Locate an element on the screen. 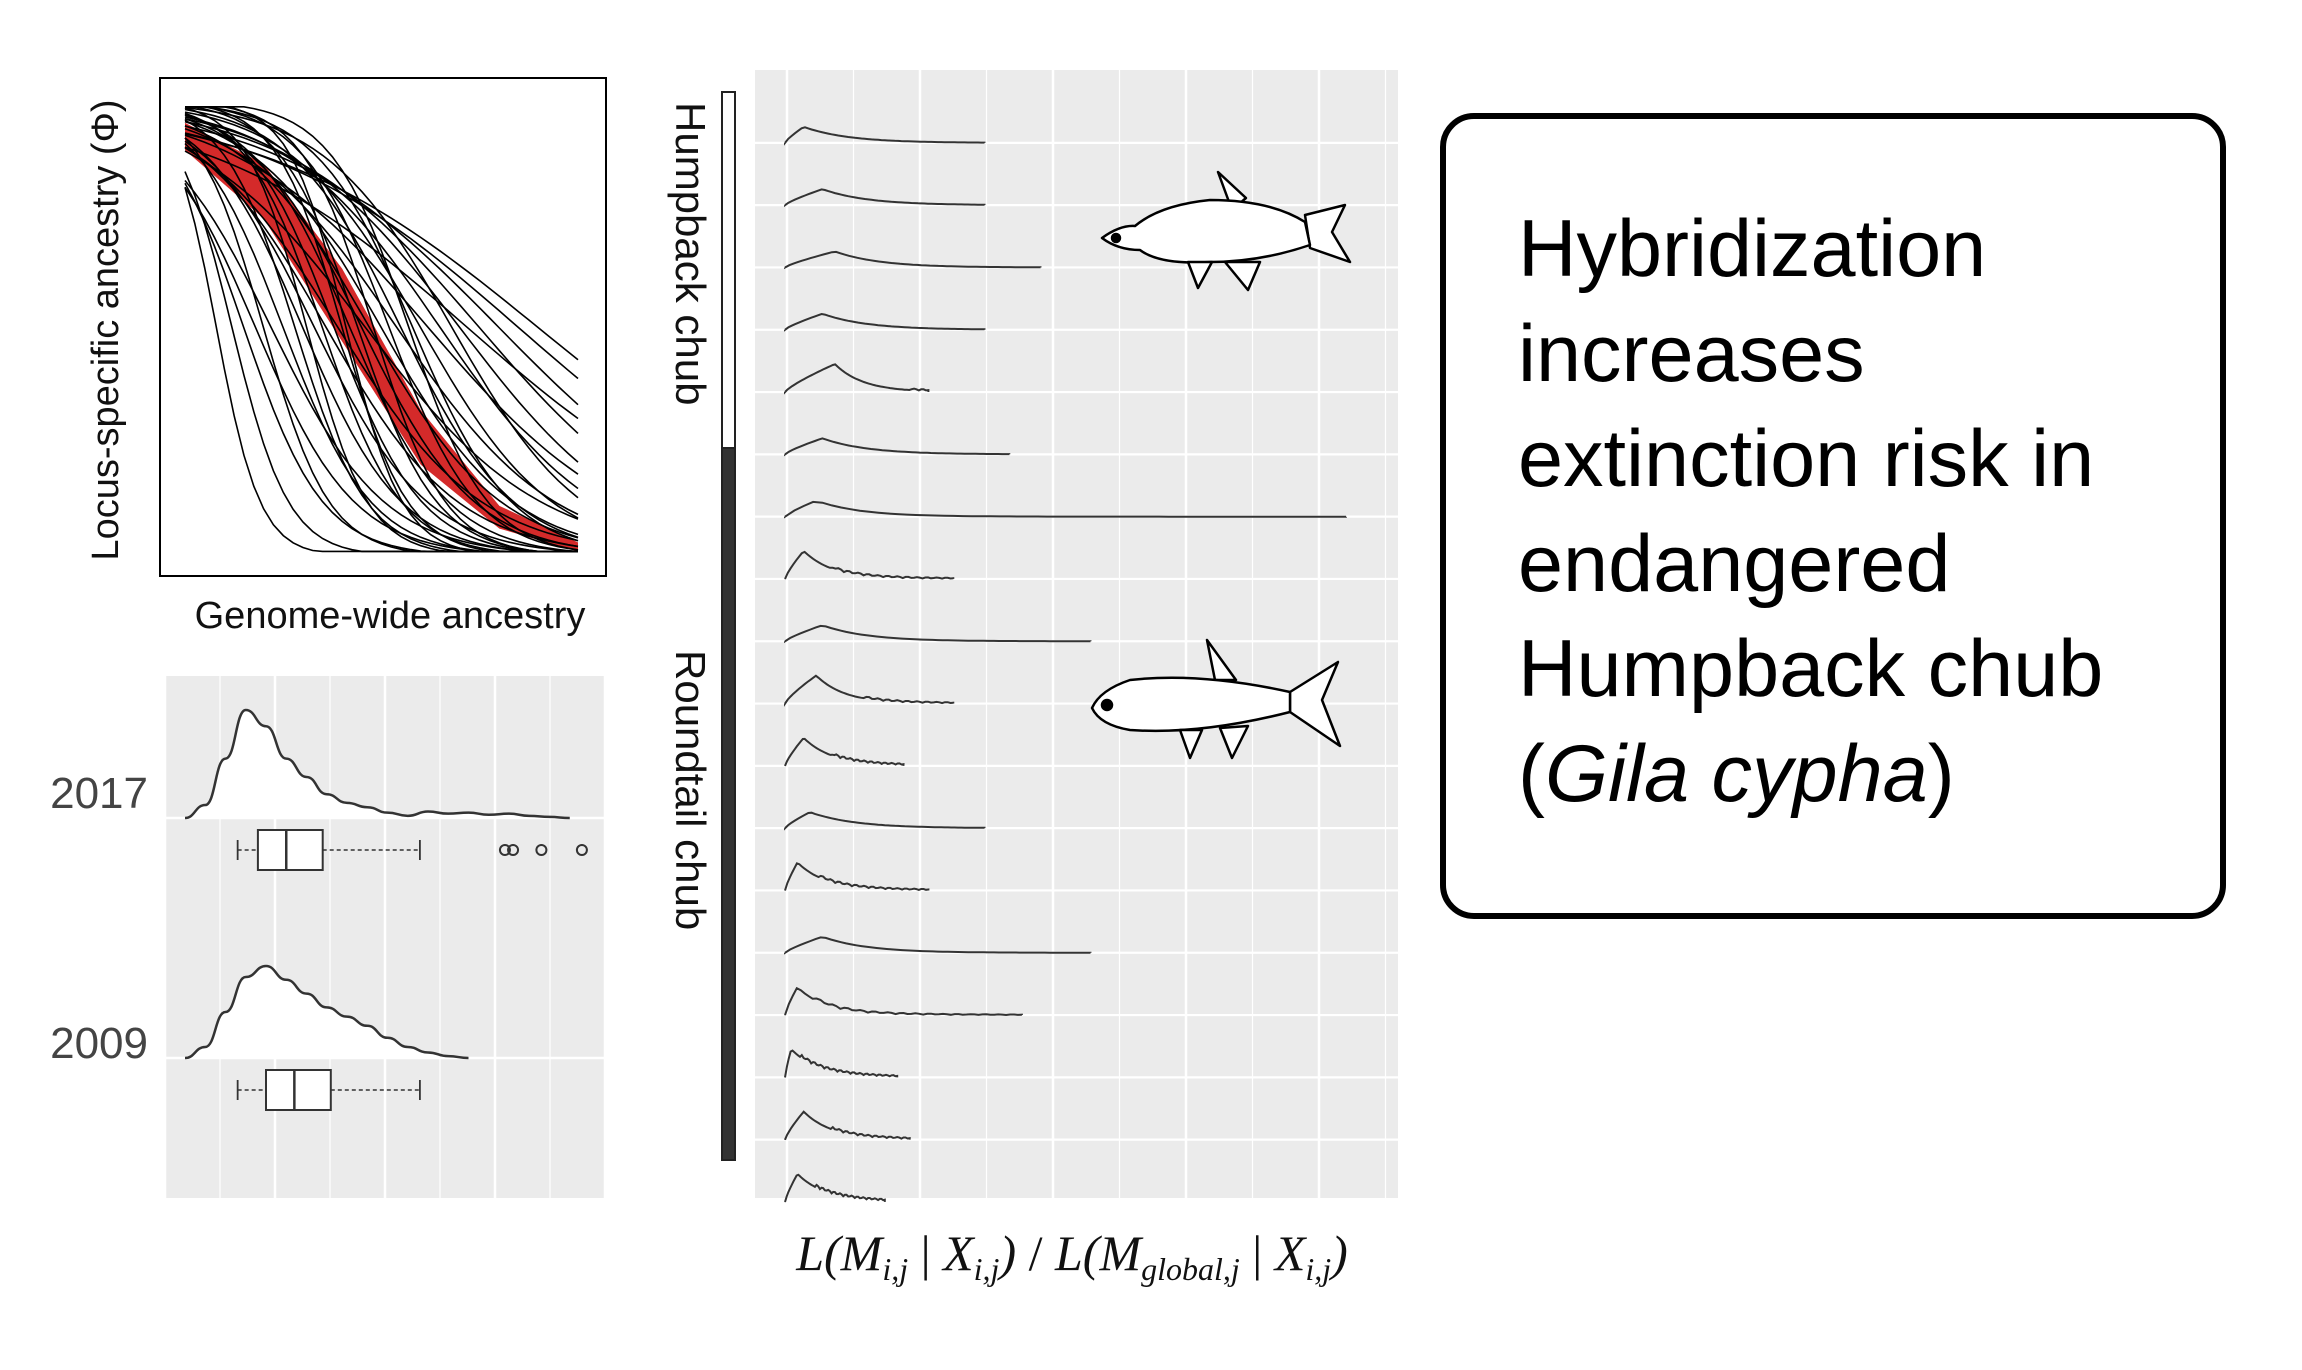 The width and height of the screenshot is (2302, 1370). callout-species-name: Gila cypha is located at coordinates (1736, 774).